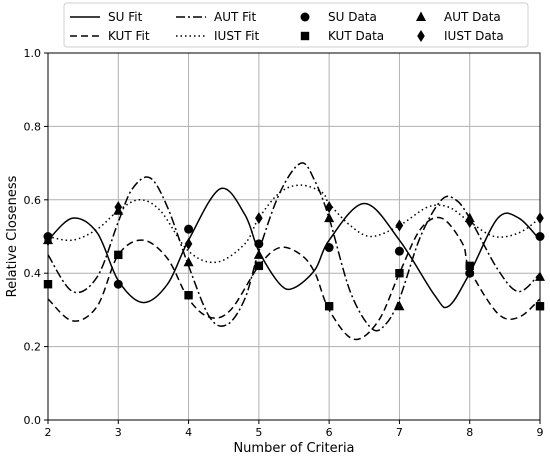  Describe the element at coordinates (305, 17) in the screenshot. I see `legend-su-data-swatch` at that location.